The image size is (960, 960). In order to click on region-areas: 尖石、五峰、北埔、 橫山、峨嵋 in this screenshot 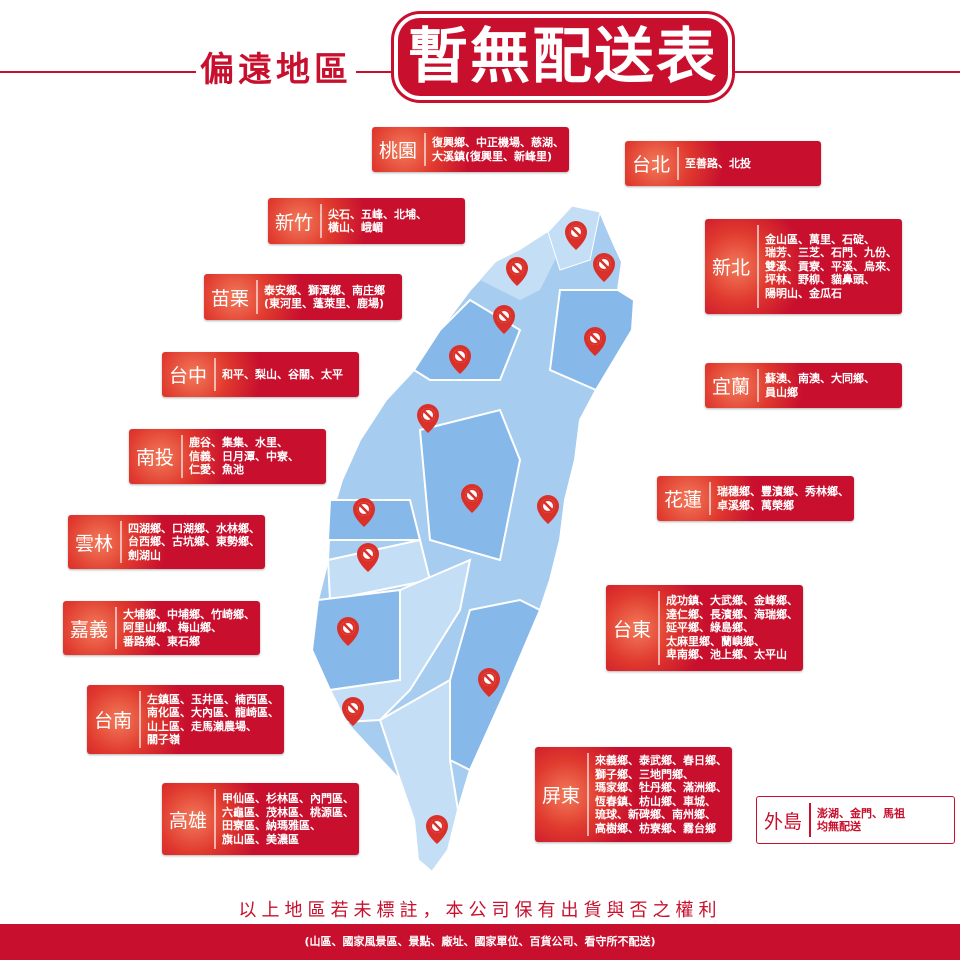, I will do `click(374, 221)`.